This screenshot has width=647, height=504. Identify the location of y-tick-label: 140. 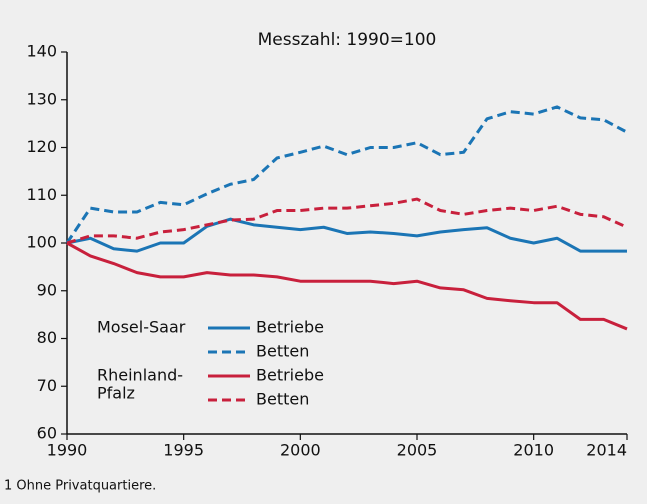
(41, 51).